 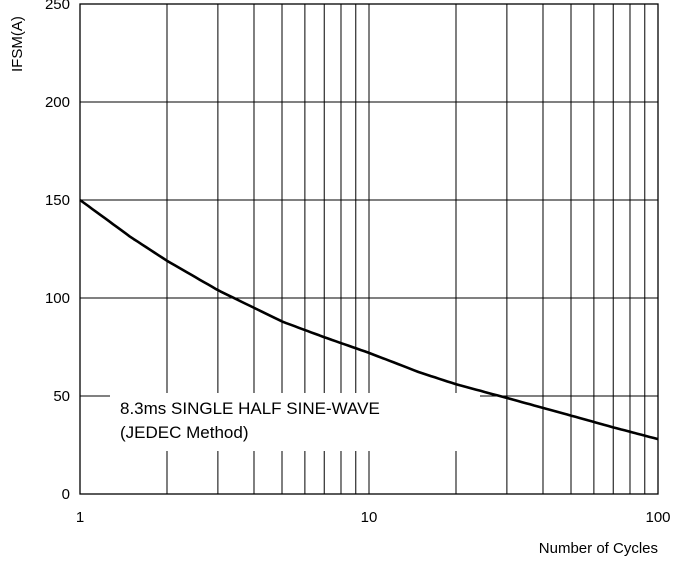 I want to click on y-tick-label: 200, so click(x=57, y=102).